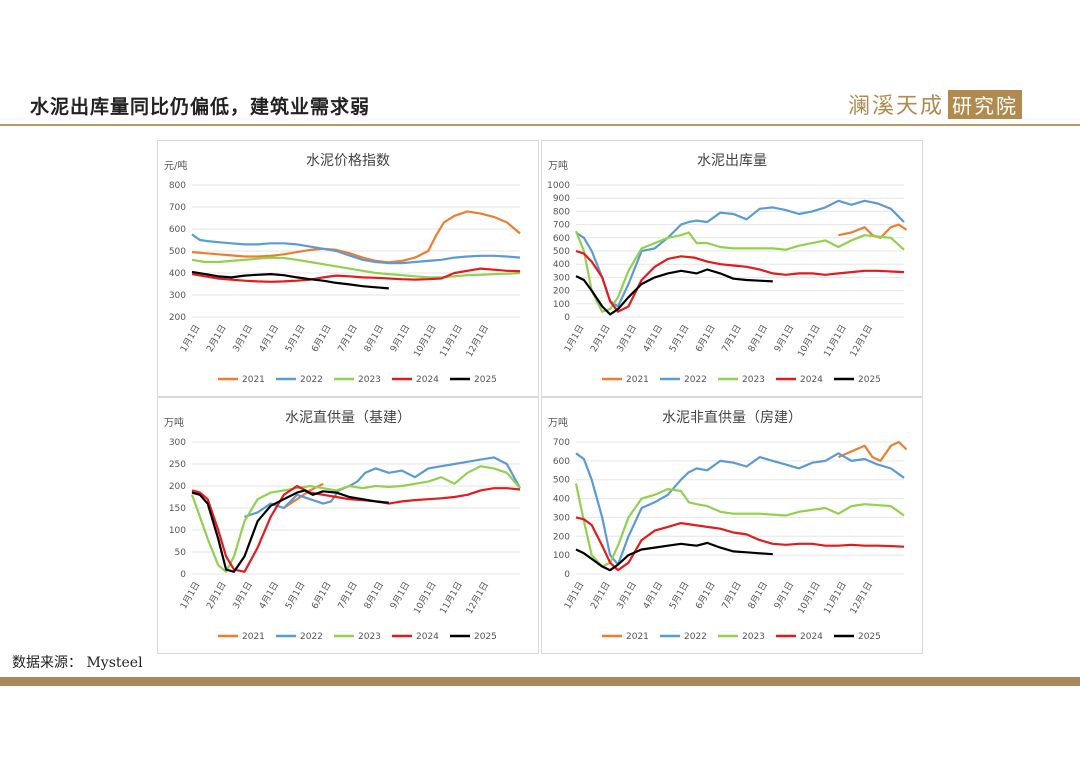 This screenshot has height=764, width=1080. What do you see at coordinates (561, 212) in the screenshot?
I see `y-tick-label: 800` at bounding box center [561, 212].